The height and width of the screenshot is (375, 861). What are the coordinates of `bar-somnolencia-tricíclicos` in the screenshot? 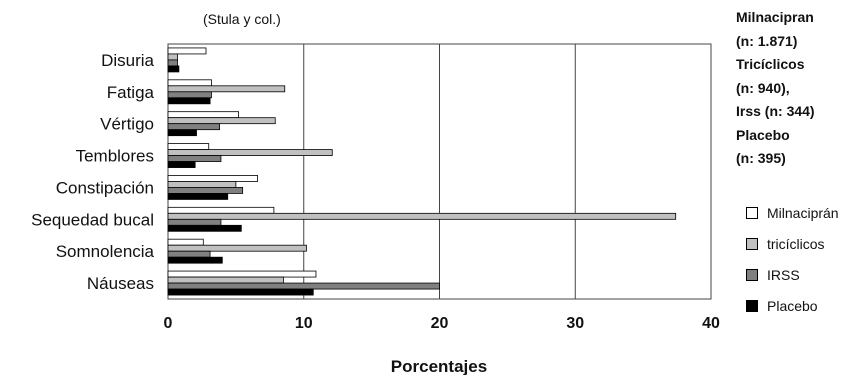 It's located at (237, 248).